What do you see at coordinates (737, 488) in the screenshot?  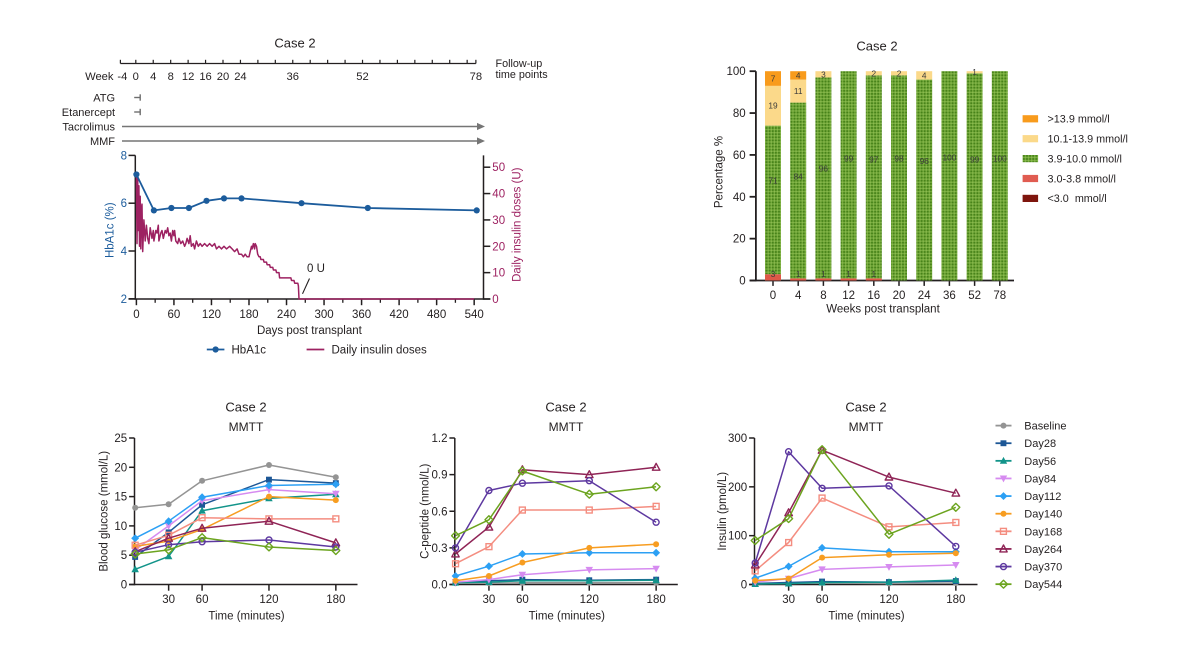 I see `svg-text: 200` at bounding box center [737, 488].